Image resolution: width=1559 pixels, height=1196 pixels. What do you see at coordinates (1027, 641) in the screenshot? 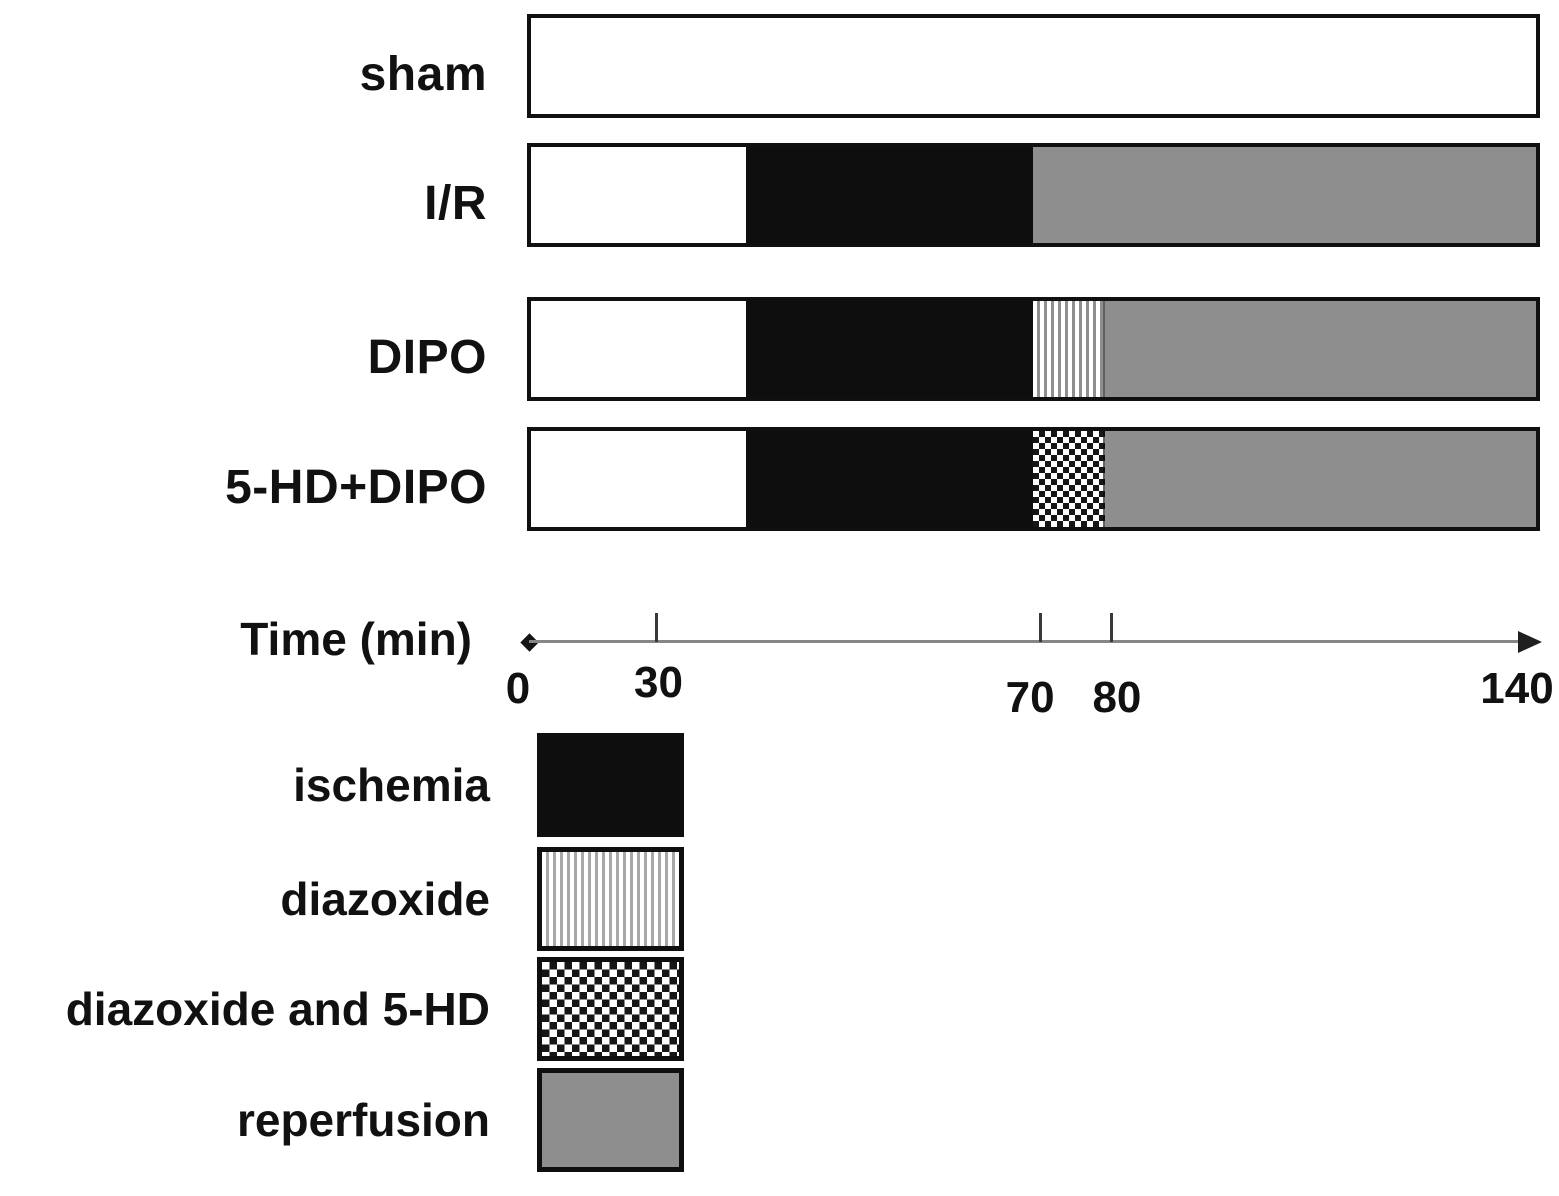
I see `time-axis-line` at bounding box center [1027, 641].